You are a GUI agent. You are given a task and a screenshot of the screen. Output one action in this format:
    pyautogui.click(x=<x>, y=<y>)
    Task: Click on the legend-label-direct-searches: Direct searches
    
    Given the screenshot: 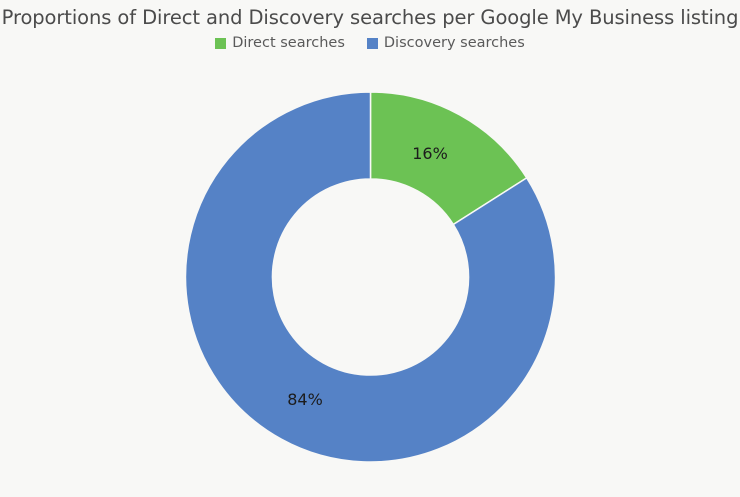 What is the action you would take?
    pyautogui.click(x=288, y=43)
    